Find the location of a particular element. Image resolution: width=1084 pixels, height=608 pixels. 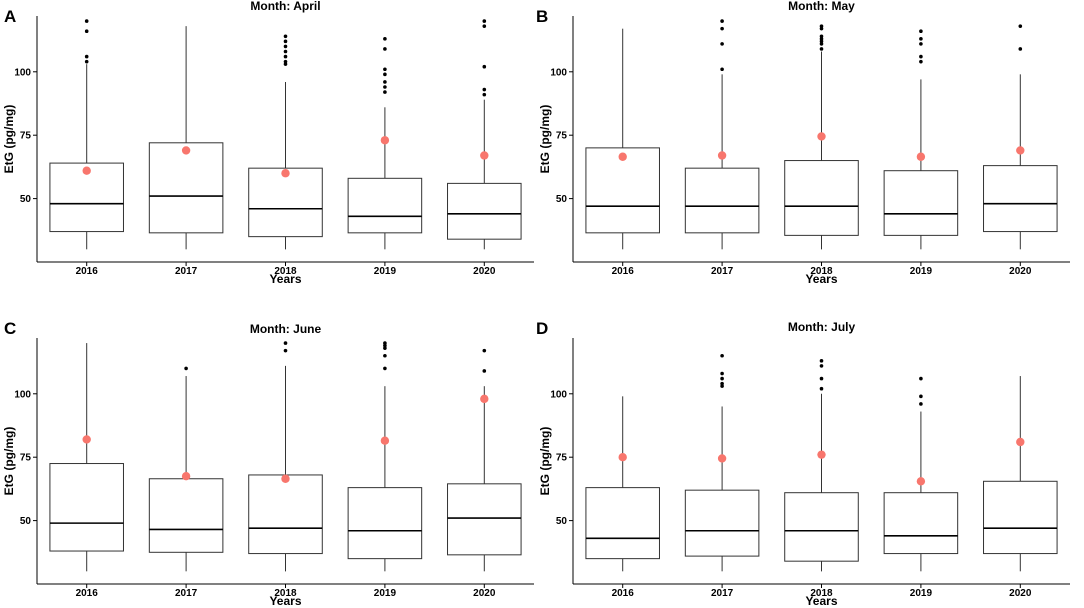

box-group-2018 is located at coordinates (821, 465).